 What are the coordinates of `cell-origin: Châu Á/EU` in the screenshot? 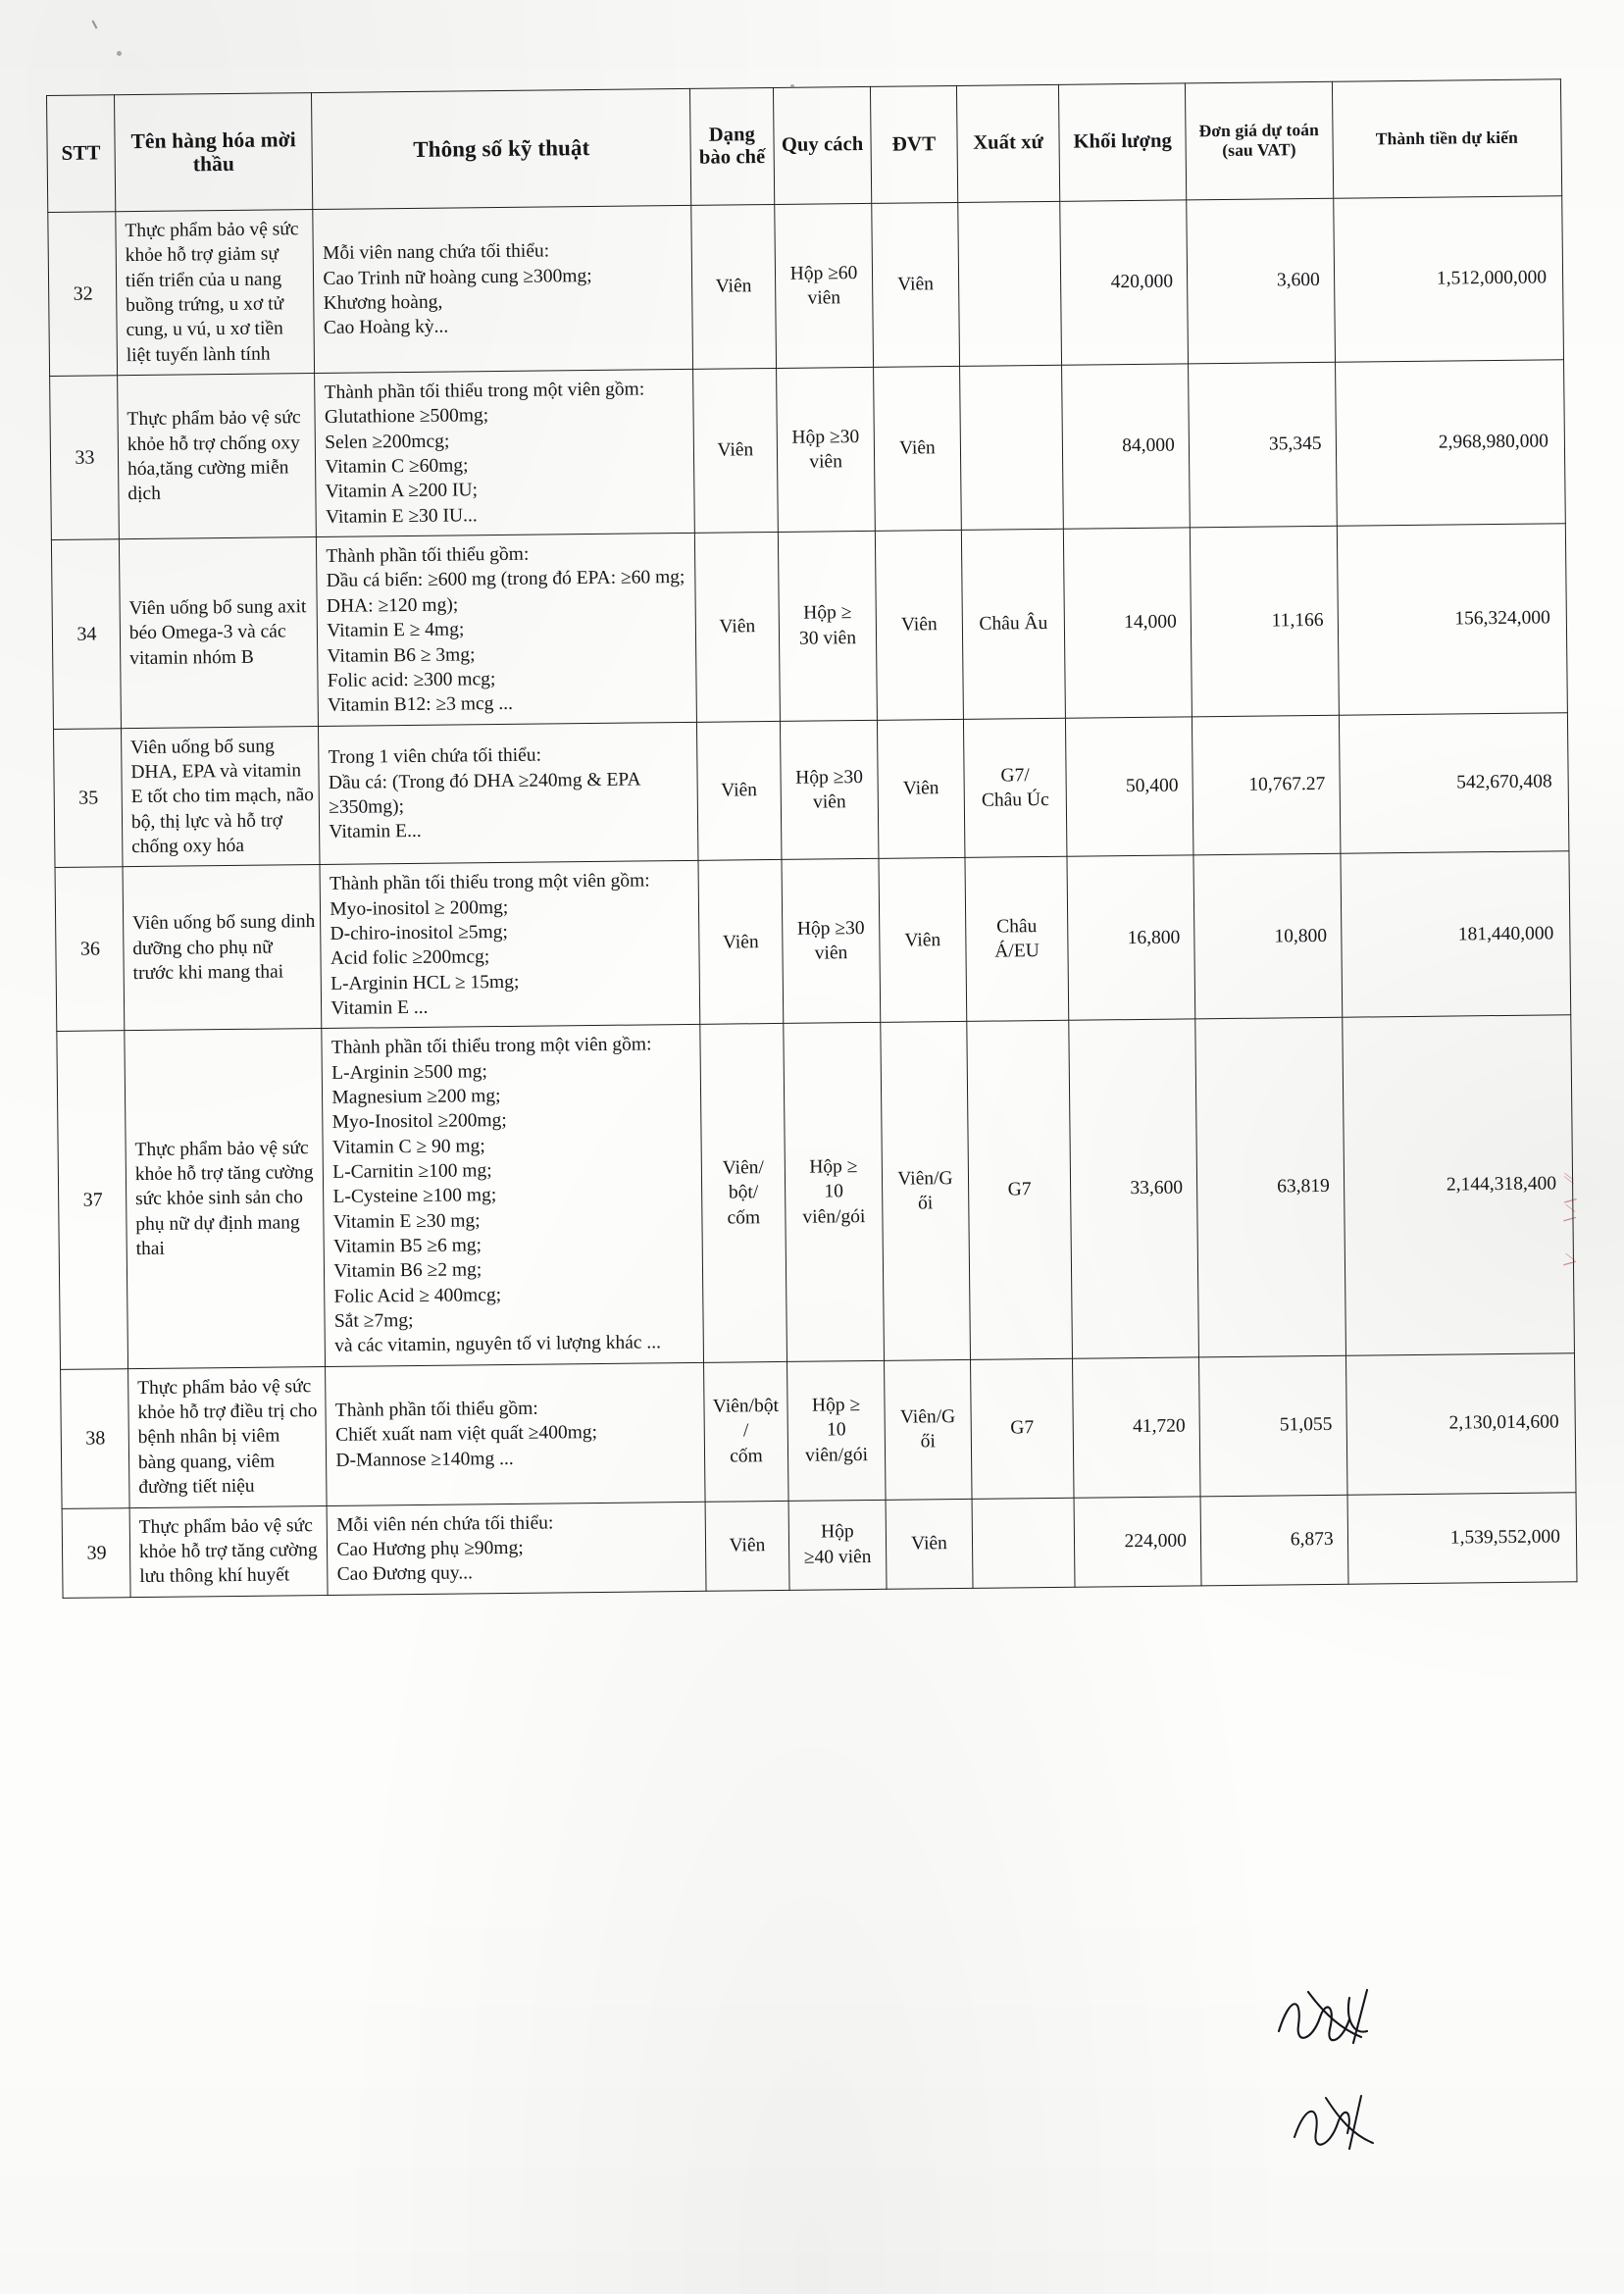 It's located at (1017, 939).